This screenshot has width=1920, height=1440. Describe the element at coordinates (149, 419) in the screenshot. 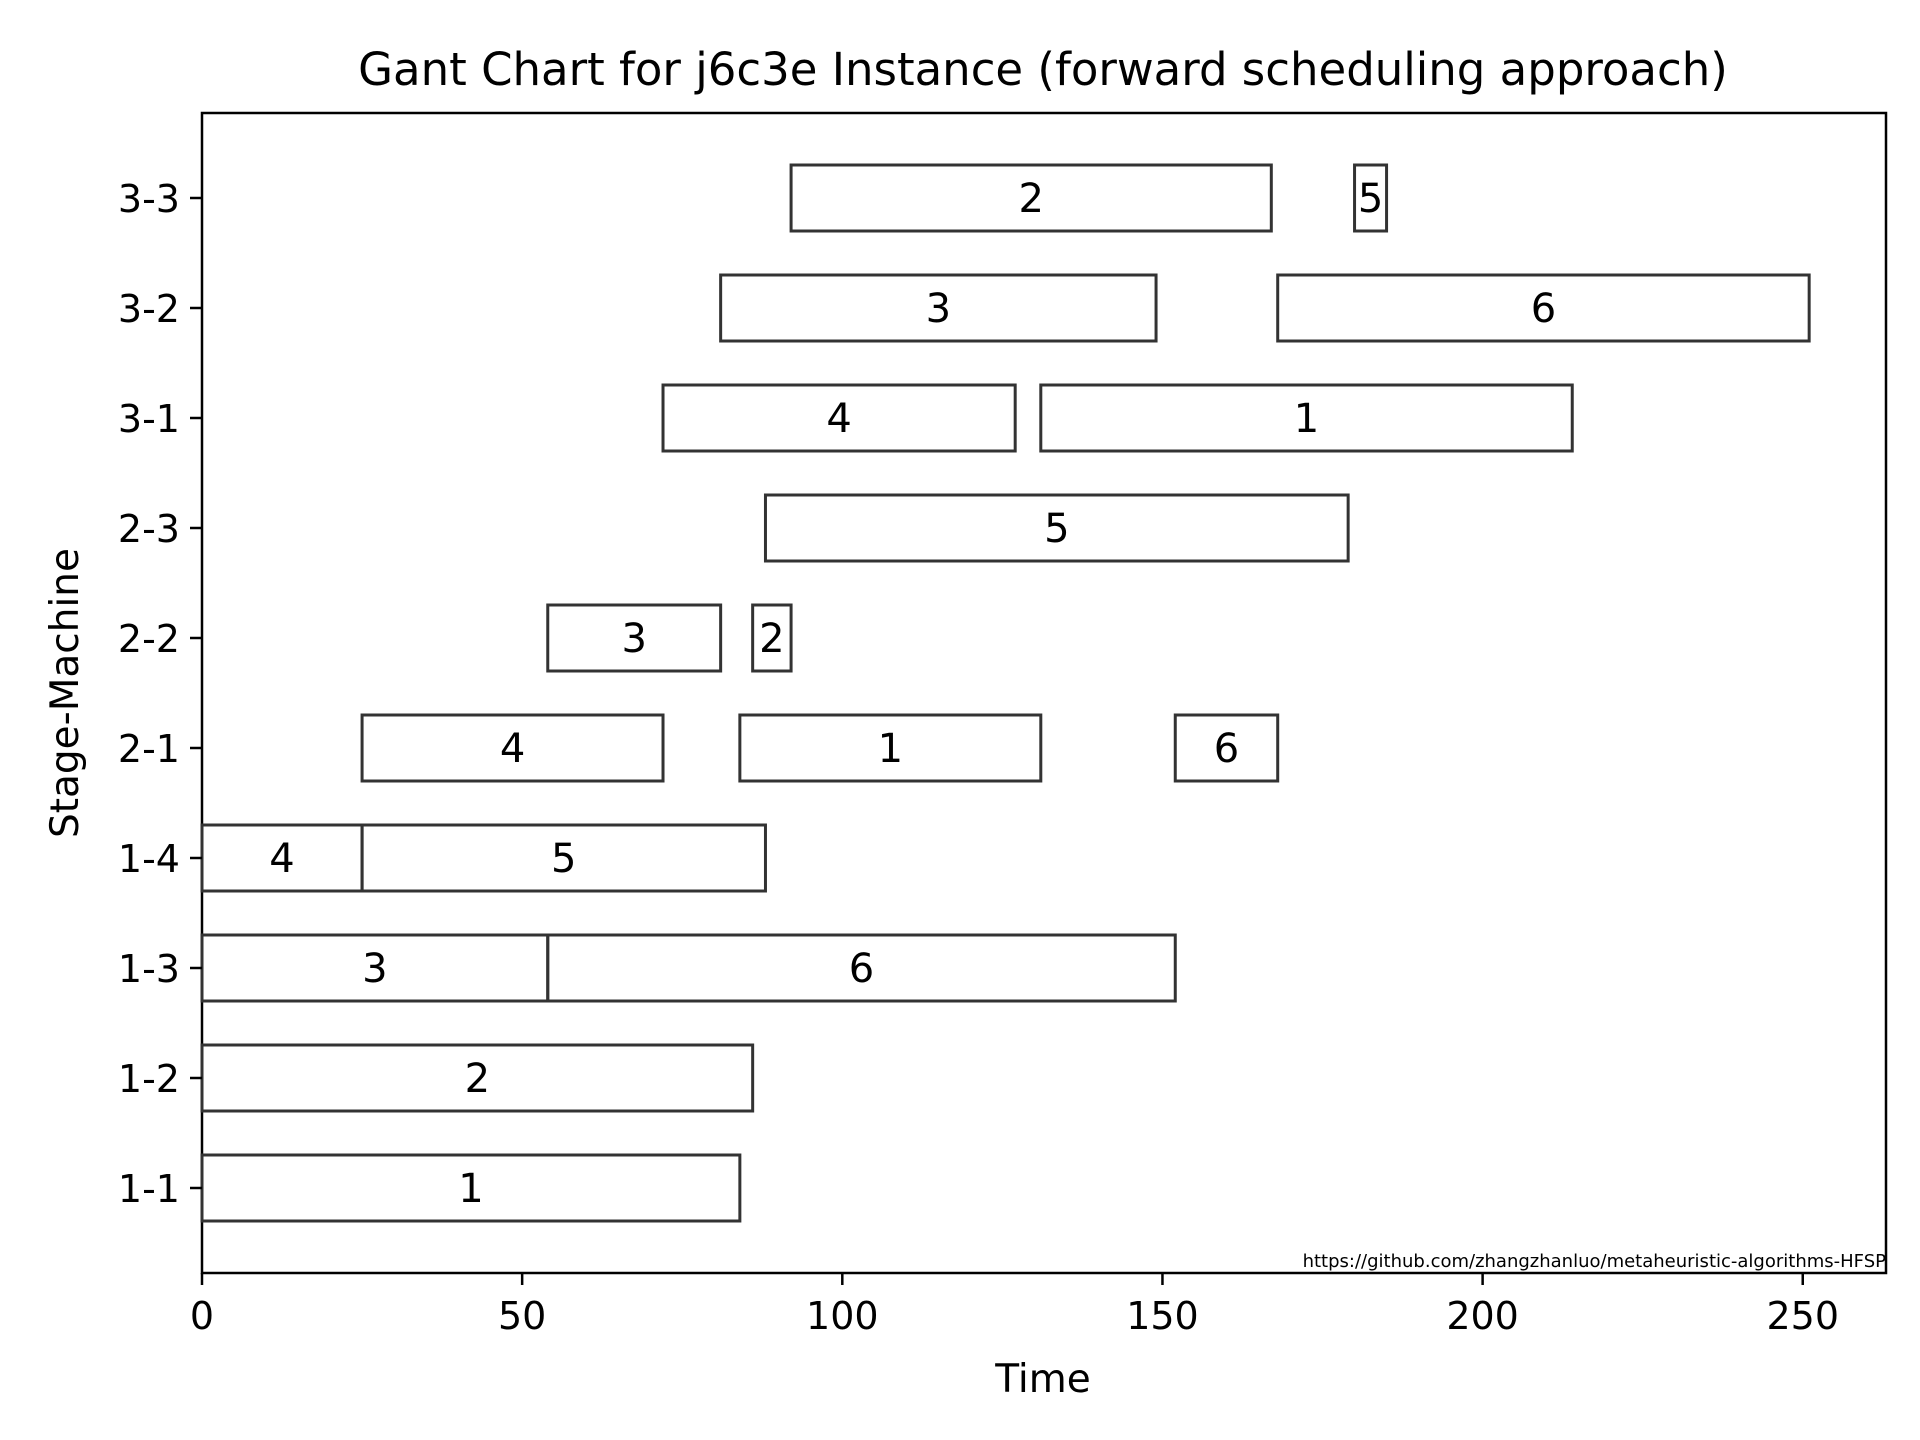

I see `y-tick-label: 3-1` at that location.